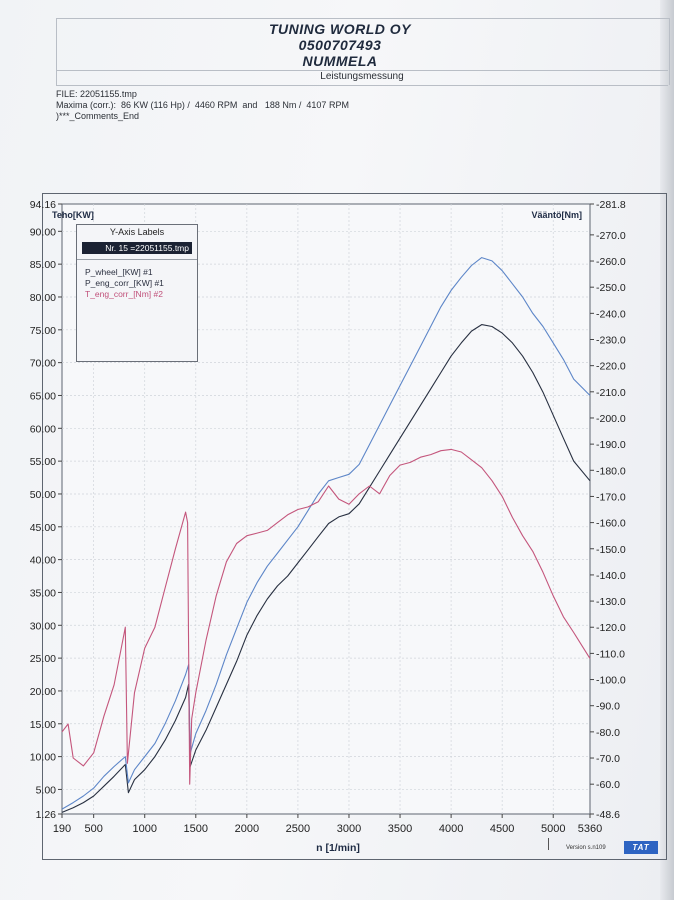 This screenshot has width=674, height=900. I want to click on paper-edge, so click(667, 450).